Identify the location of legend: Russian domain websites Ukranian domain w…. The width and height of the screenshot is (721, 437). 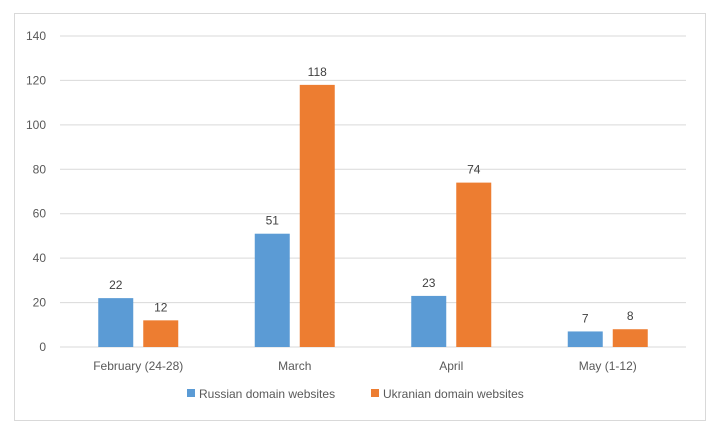
(355, 394).